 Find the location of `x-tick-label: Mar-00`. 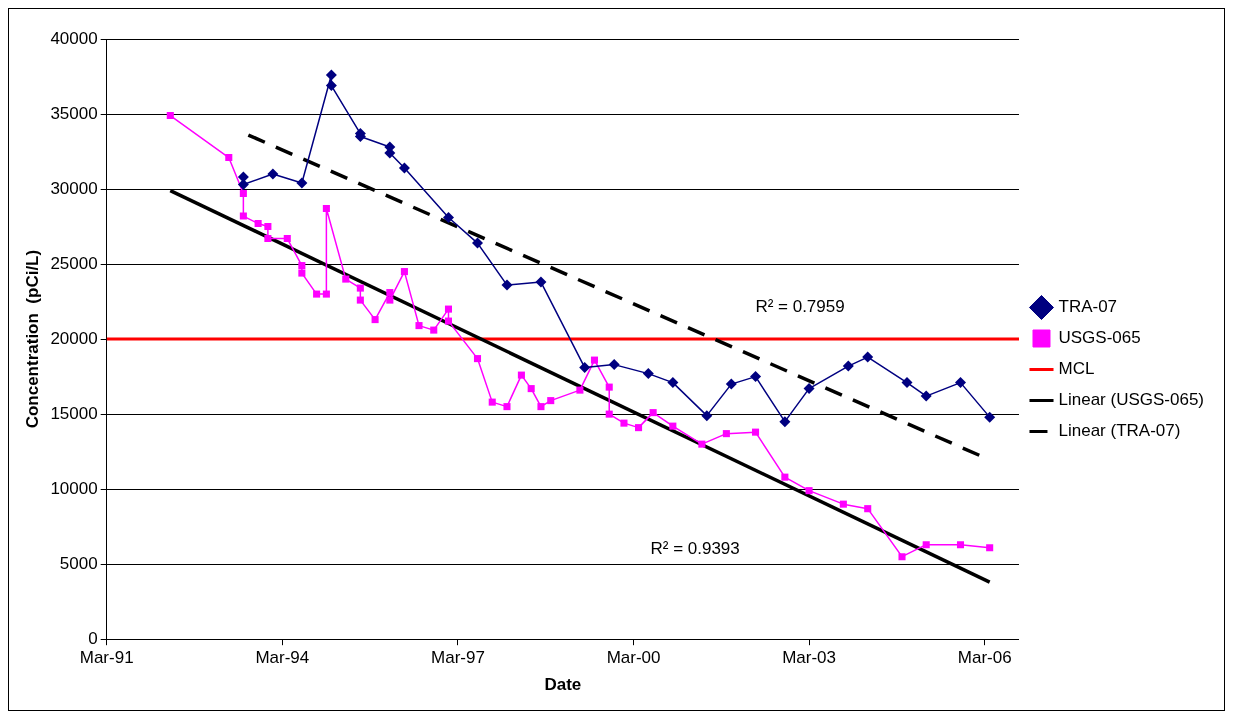

x-tick-label: Mar-00 is located at coordinates (633, 658).